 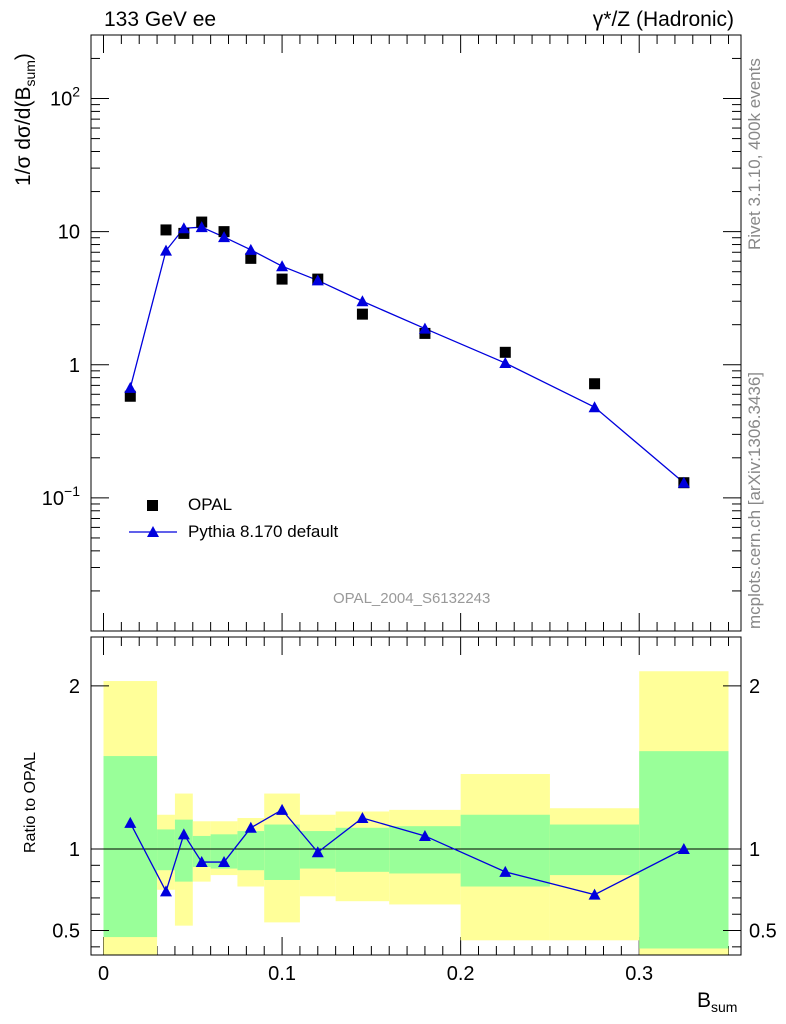 I want to click on main-y-tick-label: 10, so click(x=69, y=233).